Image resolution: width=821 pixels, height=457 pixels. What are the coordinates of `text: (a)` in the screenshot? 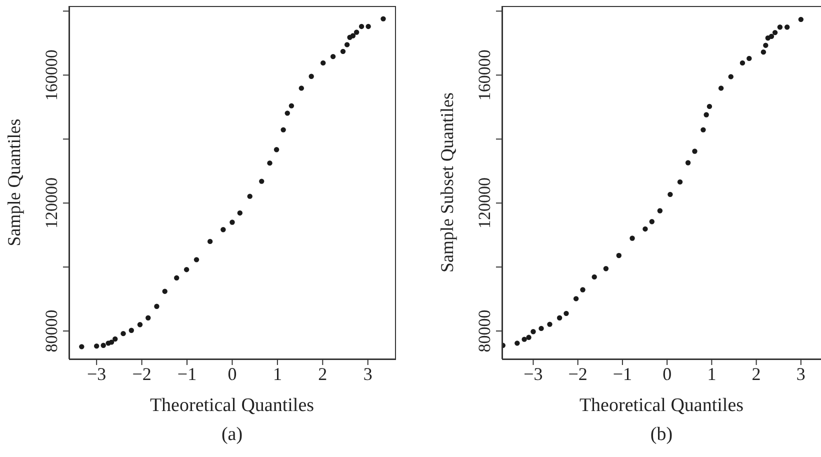 It's located at (232, 435).